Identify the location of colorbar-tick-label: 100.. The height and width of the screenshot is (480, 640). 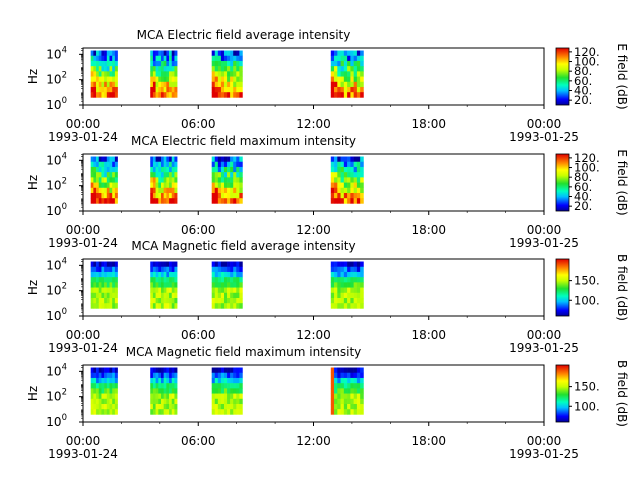
(587, 300).